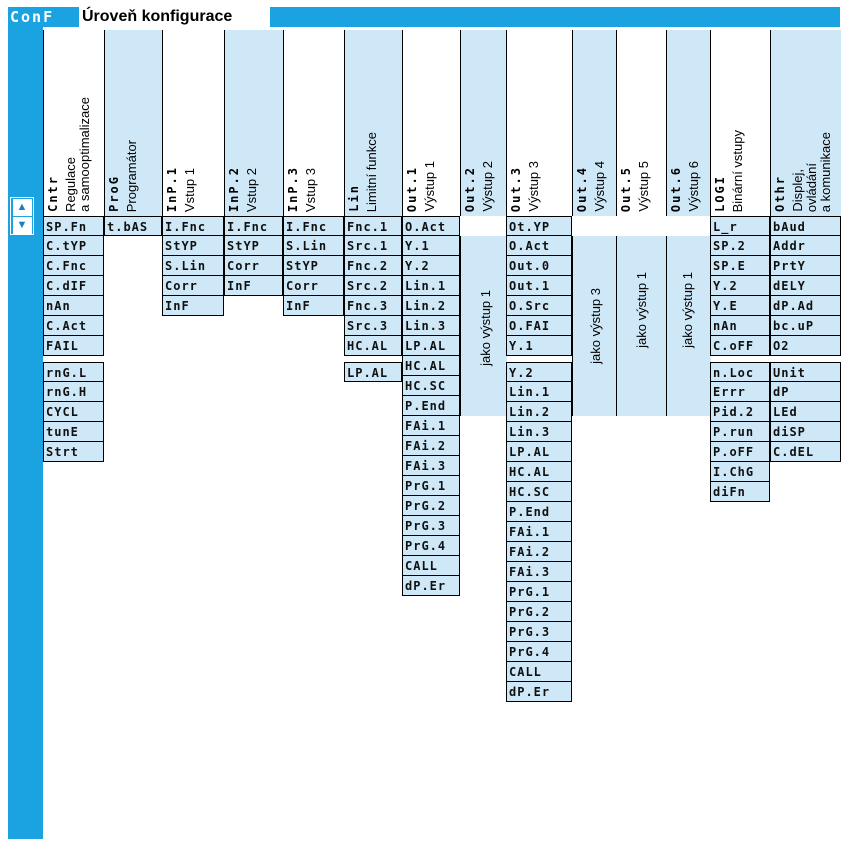  What do you see at coordinates (73, 372) in the screenshot?
I see `parameter-cell: rnG.L` at bounding box center [73, 372].